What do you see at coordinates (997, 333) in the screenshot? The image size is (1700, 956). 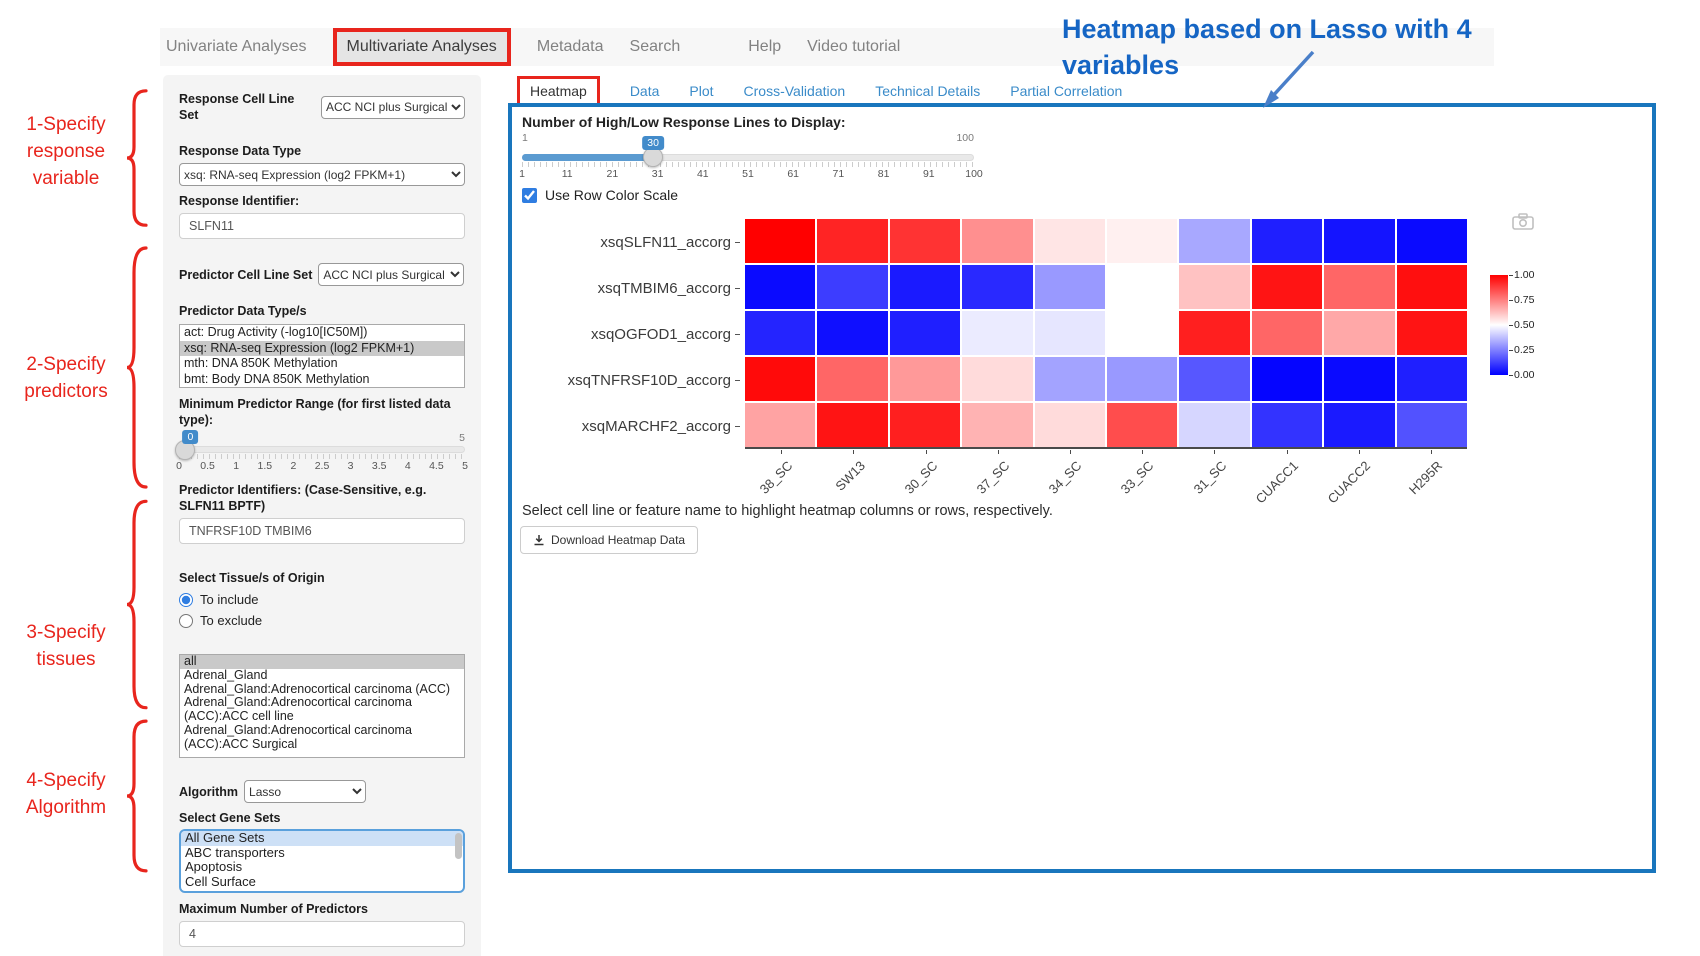 I see `heatmap-cell-xsqogfod1-accorg-37-sc` at bounding box center [997, 333].